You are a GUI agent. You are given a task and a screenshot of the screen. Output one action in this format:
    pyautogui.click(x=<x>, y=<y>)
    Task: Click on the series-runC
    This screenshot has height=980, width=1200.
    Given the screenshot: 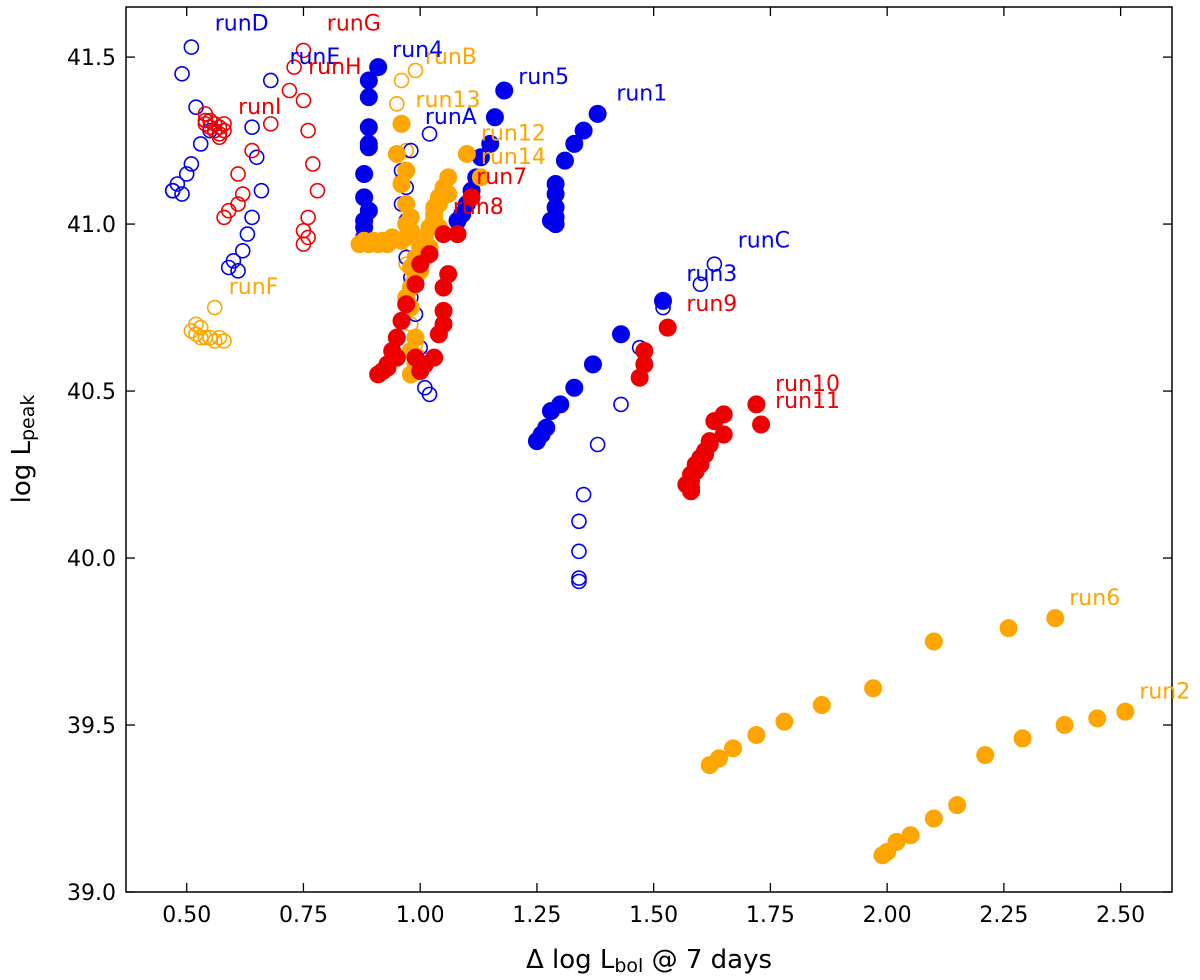 What is the action you would take?
    pyautogui.click(x=647, y=423)
    